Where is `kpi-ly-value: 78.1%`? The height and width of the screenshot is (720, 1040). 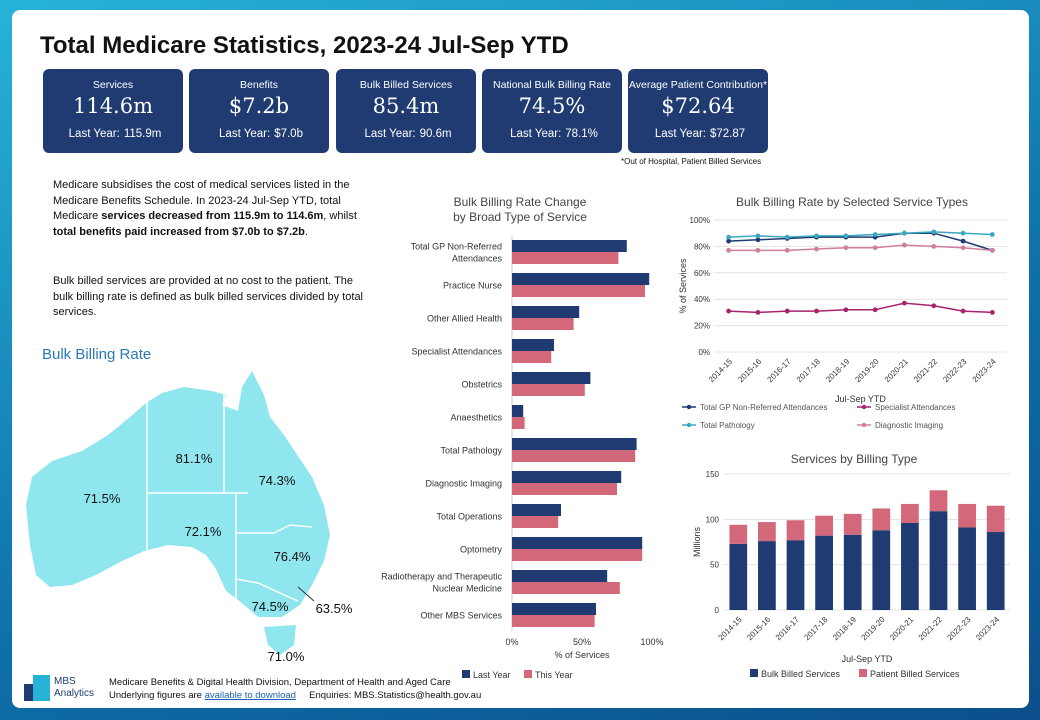
kpi-ly-value: 78.1% is located at coordinates (581, 134).